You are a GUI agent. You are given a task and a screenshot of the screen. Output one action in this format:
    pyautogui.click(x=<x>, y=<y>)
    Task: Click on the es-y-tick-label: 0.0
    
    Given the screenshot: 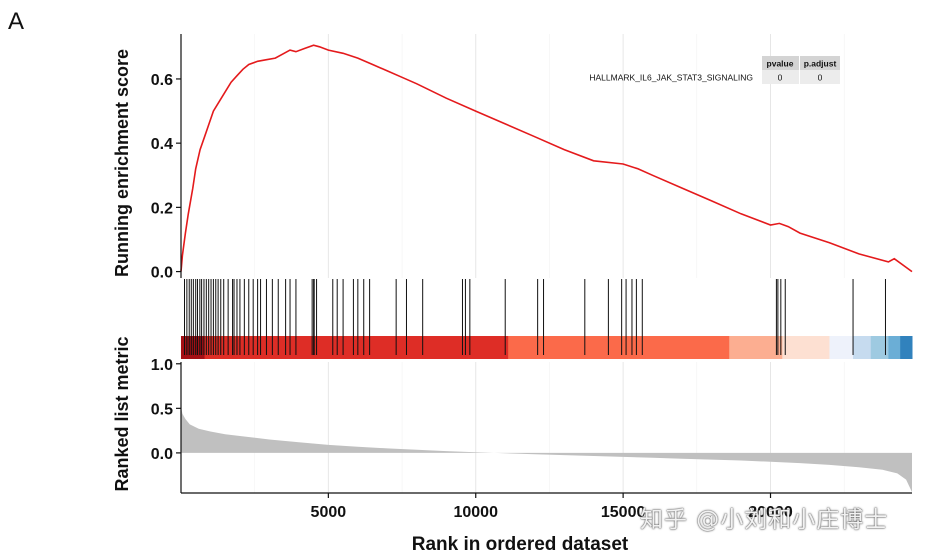 What is the action you would take?
    pyautogui.click(x=162, y=273)
    